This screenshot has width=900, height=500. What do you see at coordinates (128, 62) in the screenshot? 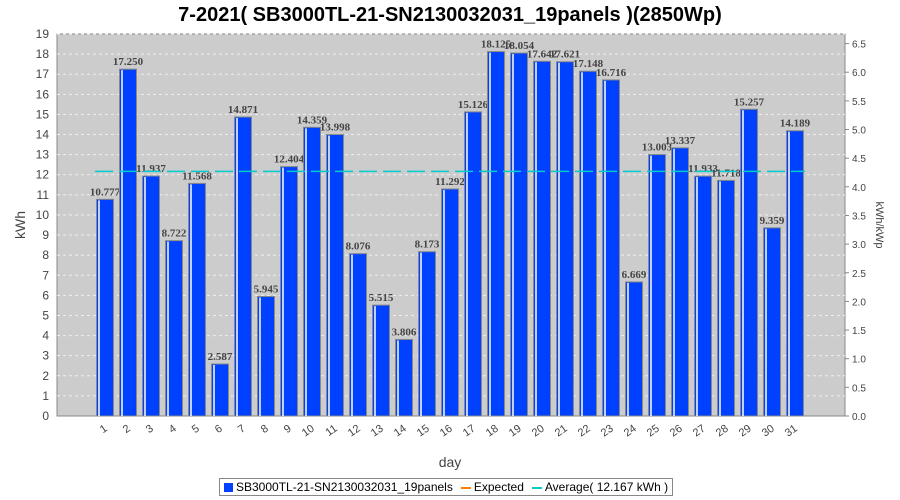
I see `data-label: 17.250` at bounding box center [128, 62].